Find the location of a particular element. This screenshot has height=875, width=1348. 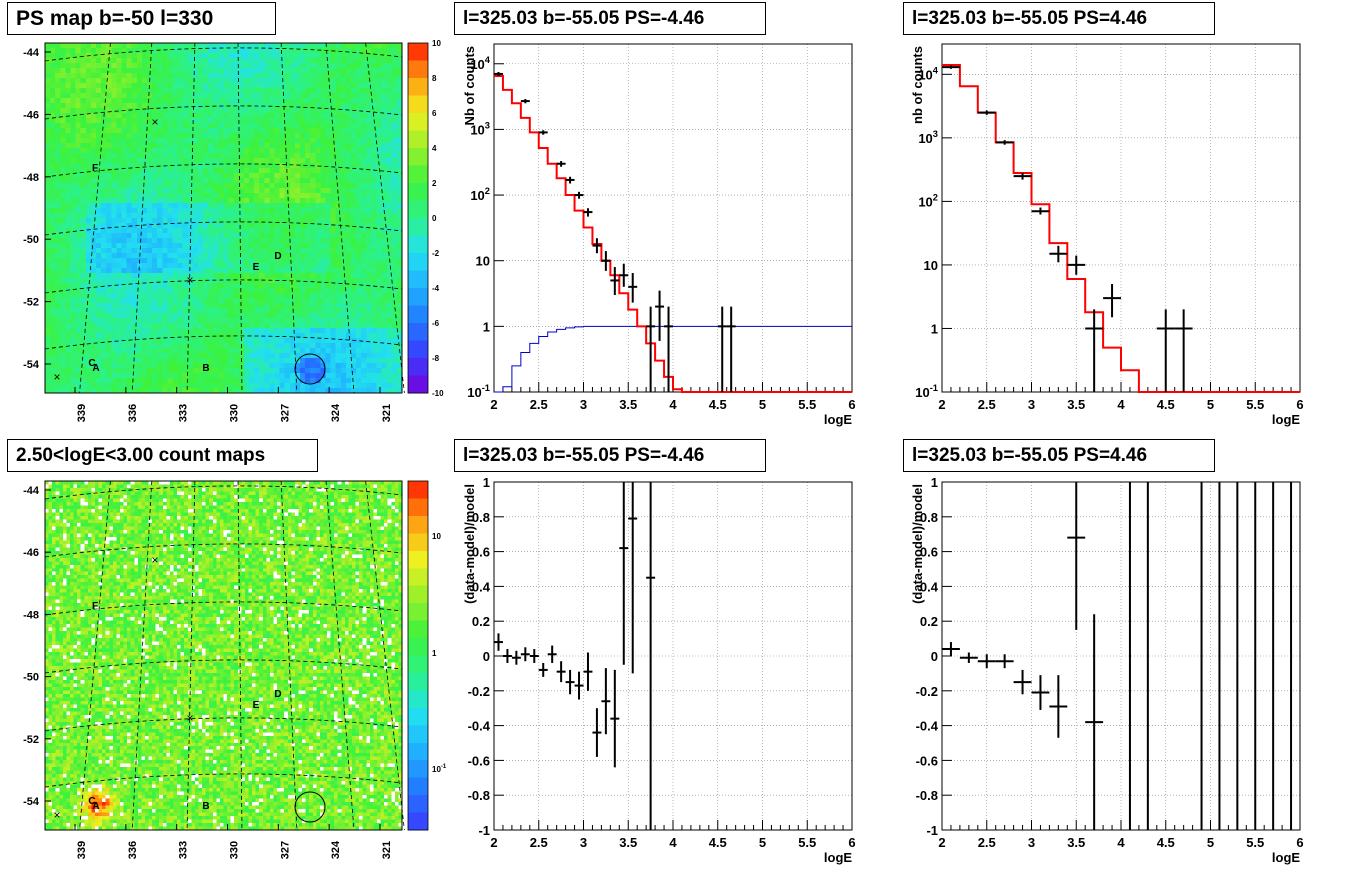

spec_neg-xtick-1: 2.5 is located at coordinates (539, 404).